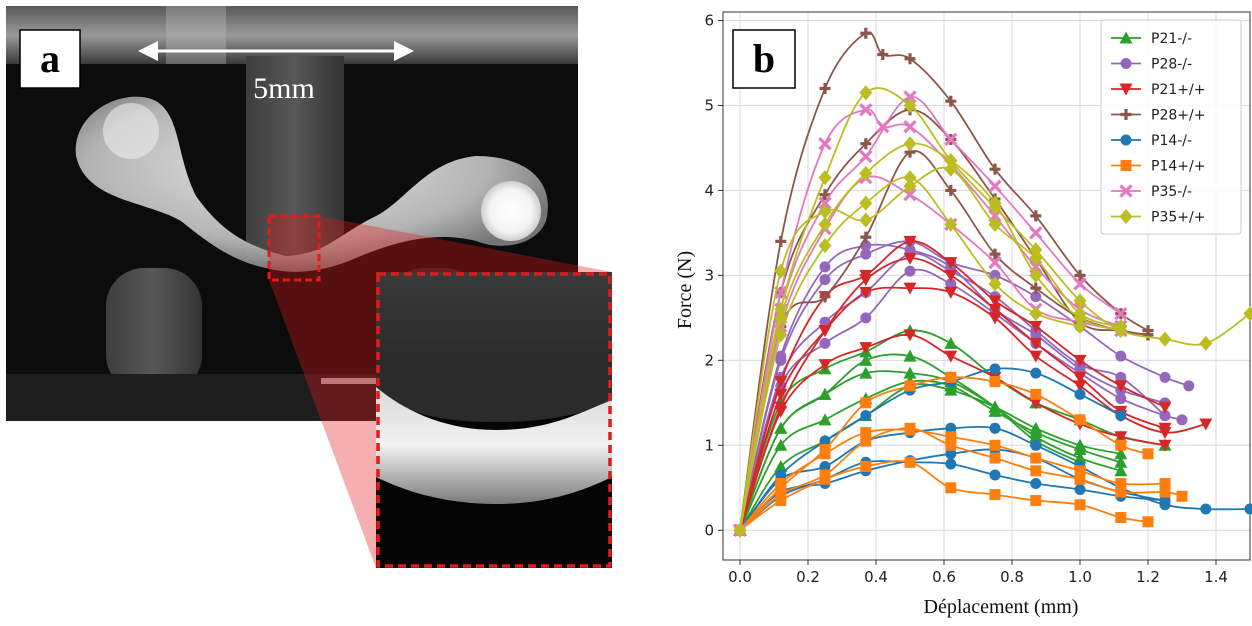 This screenshot has height=626, width=1252. Describe the element at coordinates (808, 577) in the screenshot. I see `x-tick-label: 0.2` at that location.